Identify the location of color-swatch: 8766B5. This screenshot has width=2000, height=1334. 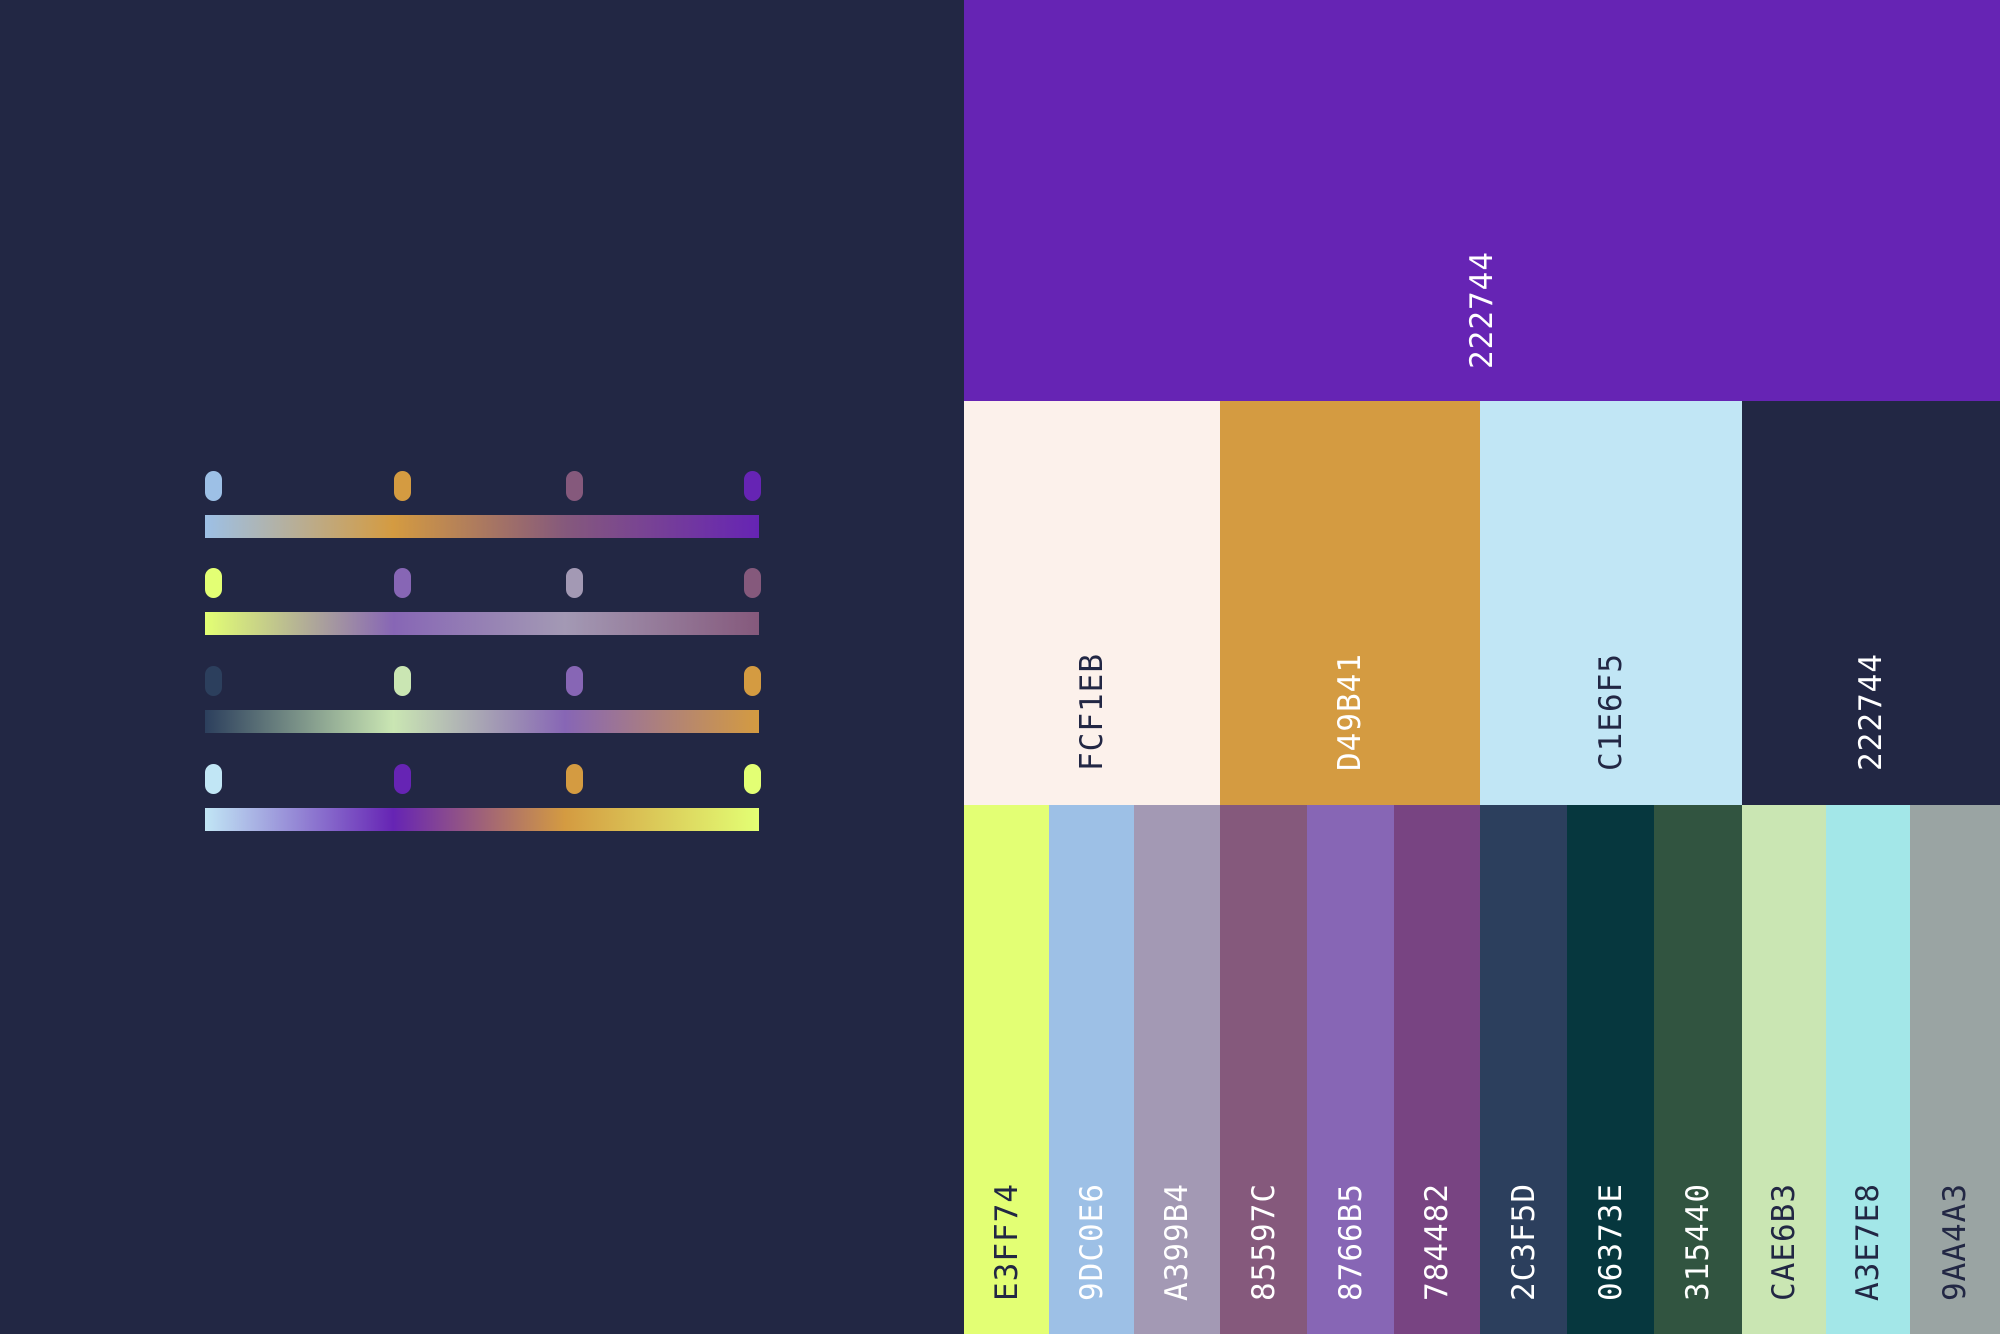
(1350, 1069).